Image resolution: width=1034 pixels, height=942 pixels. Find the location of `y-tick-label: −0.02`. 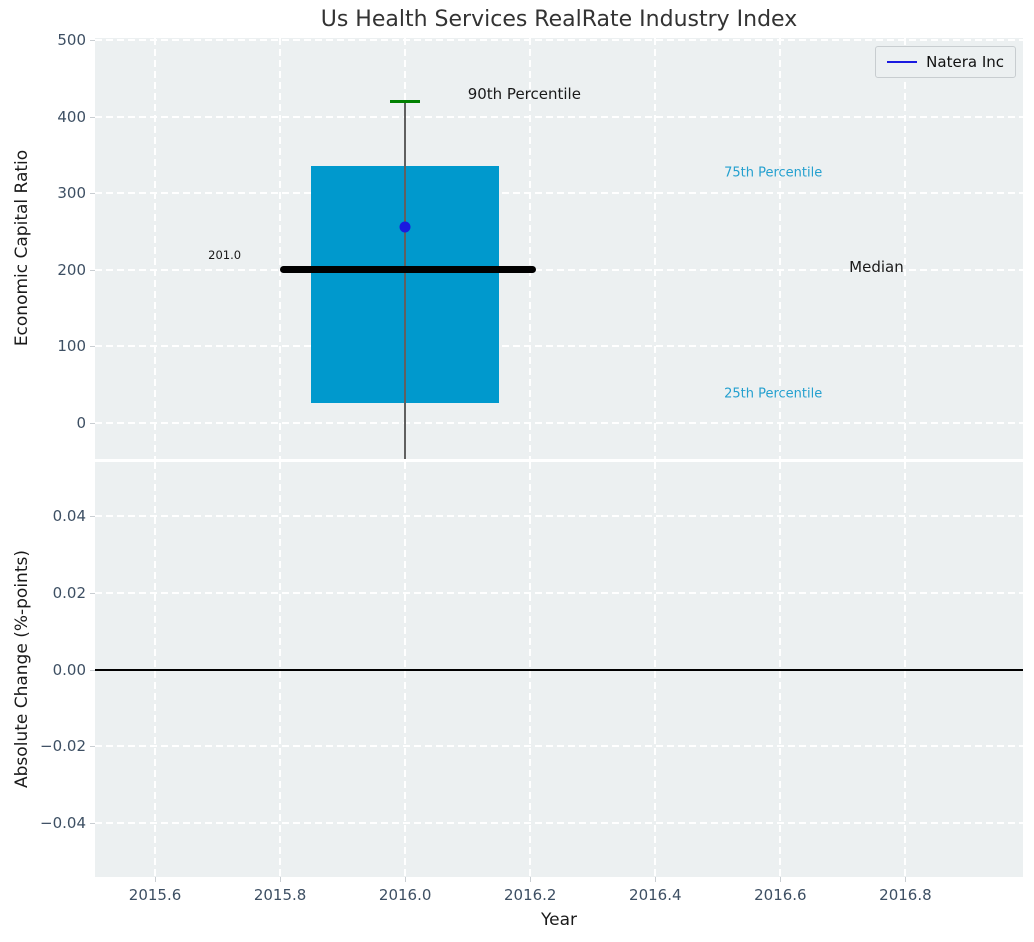

y-tick-label: −0.02 is located at coordinates (63, 746).